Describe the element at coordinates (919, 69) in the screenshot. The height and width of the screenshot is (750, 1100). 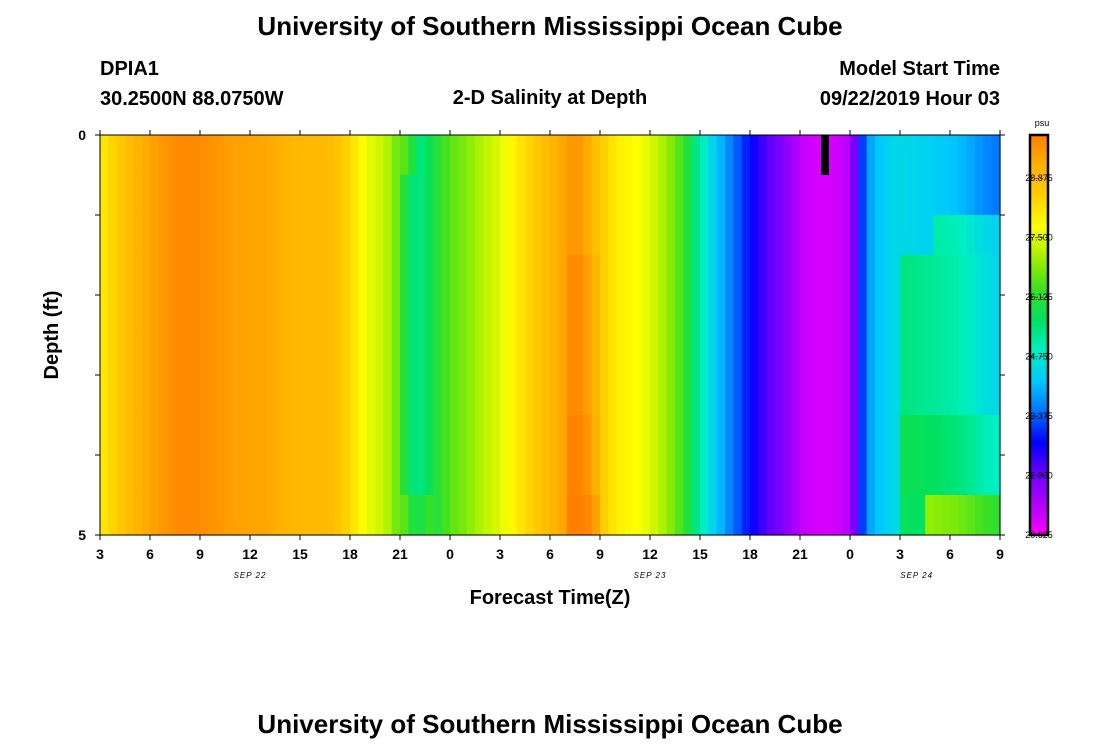
I see `model-start-label: Model Start Time` at that location.